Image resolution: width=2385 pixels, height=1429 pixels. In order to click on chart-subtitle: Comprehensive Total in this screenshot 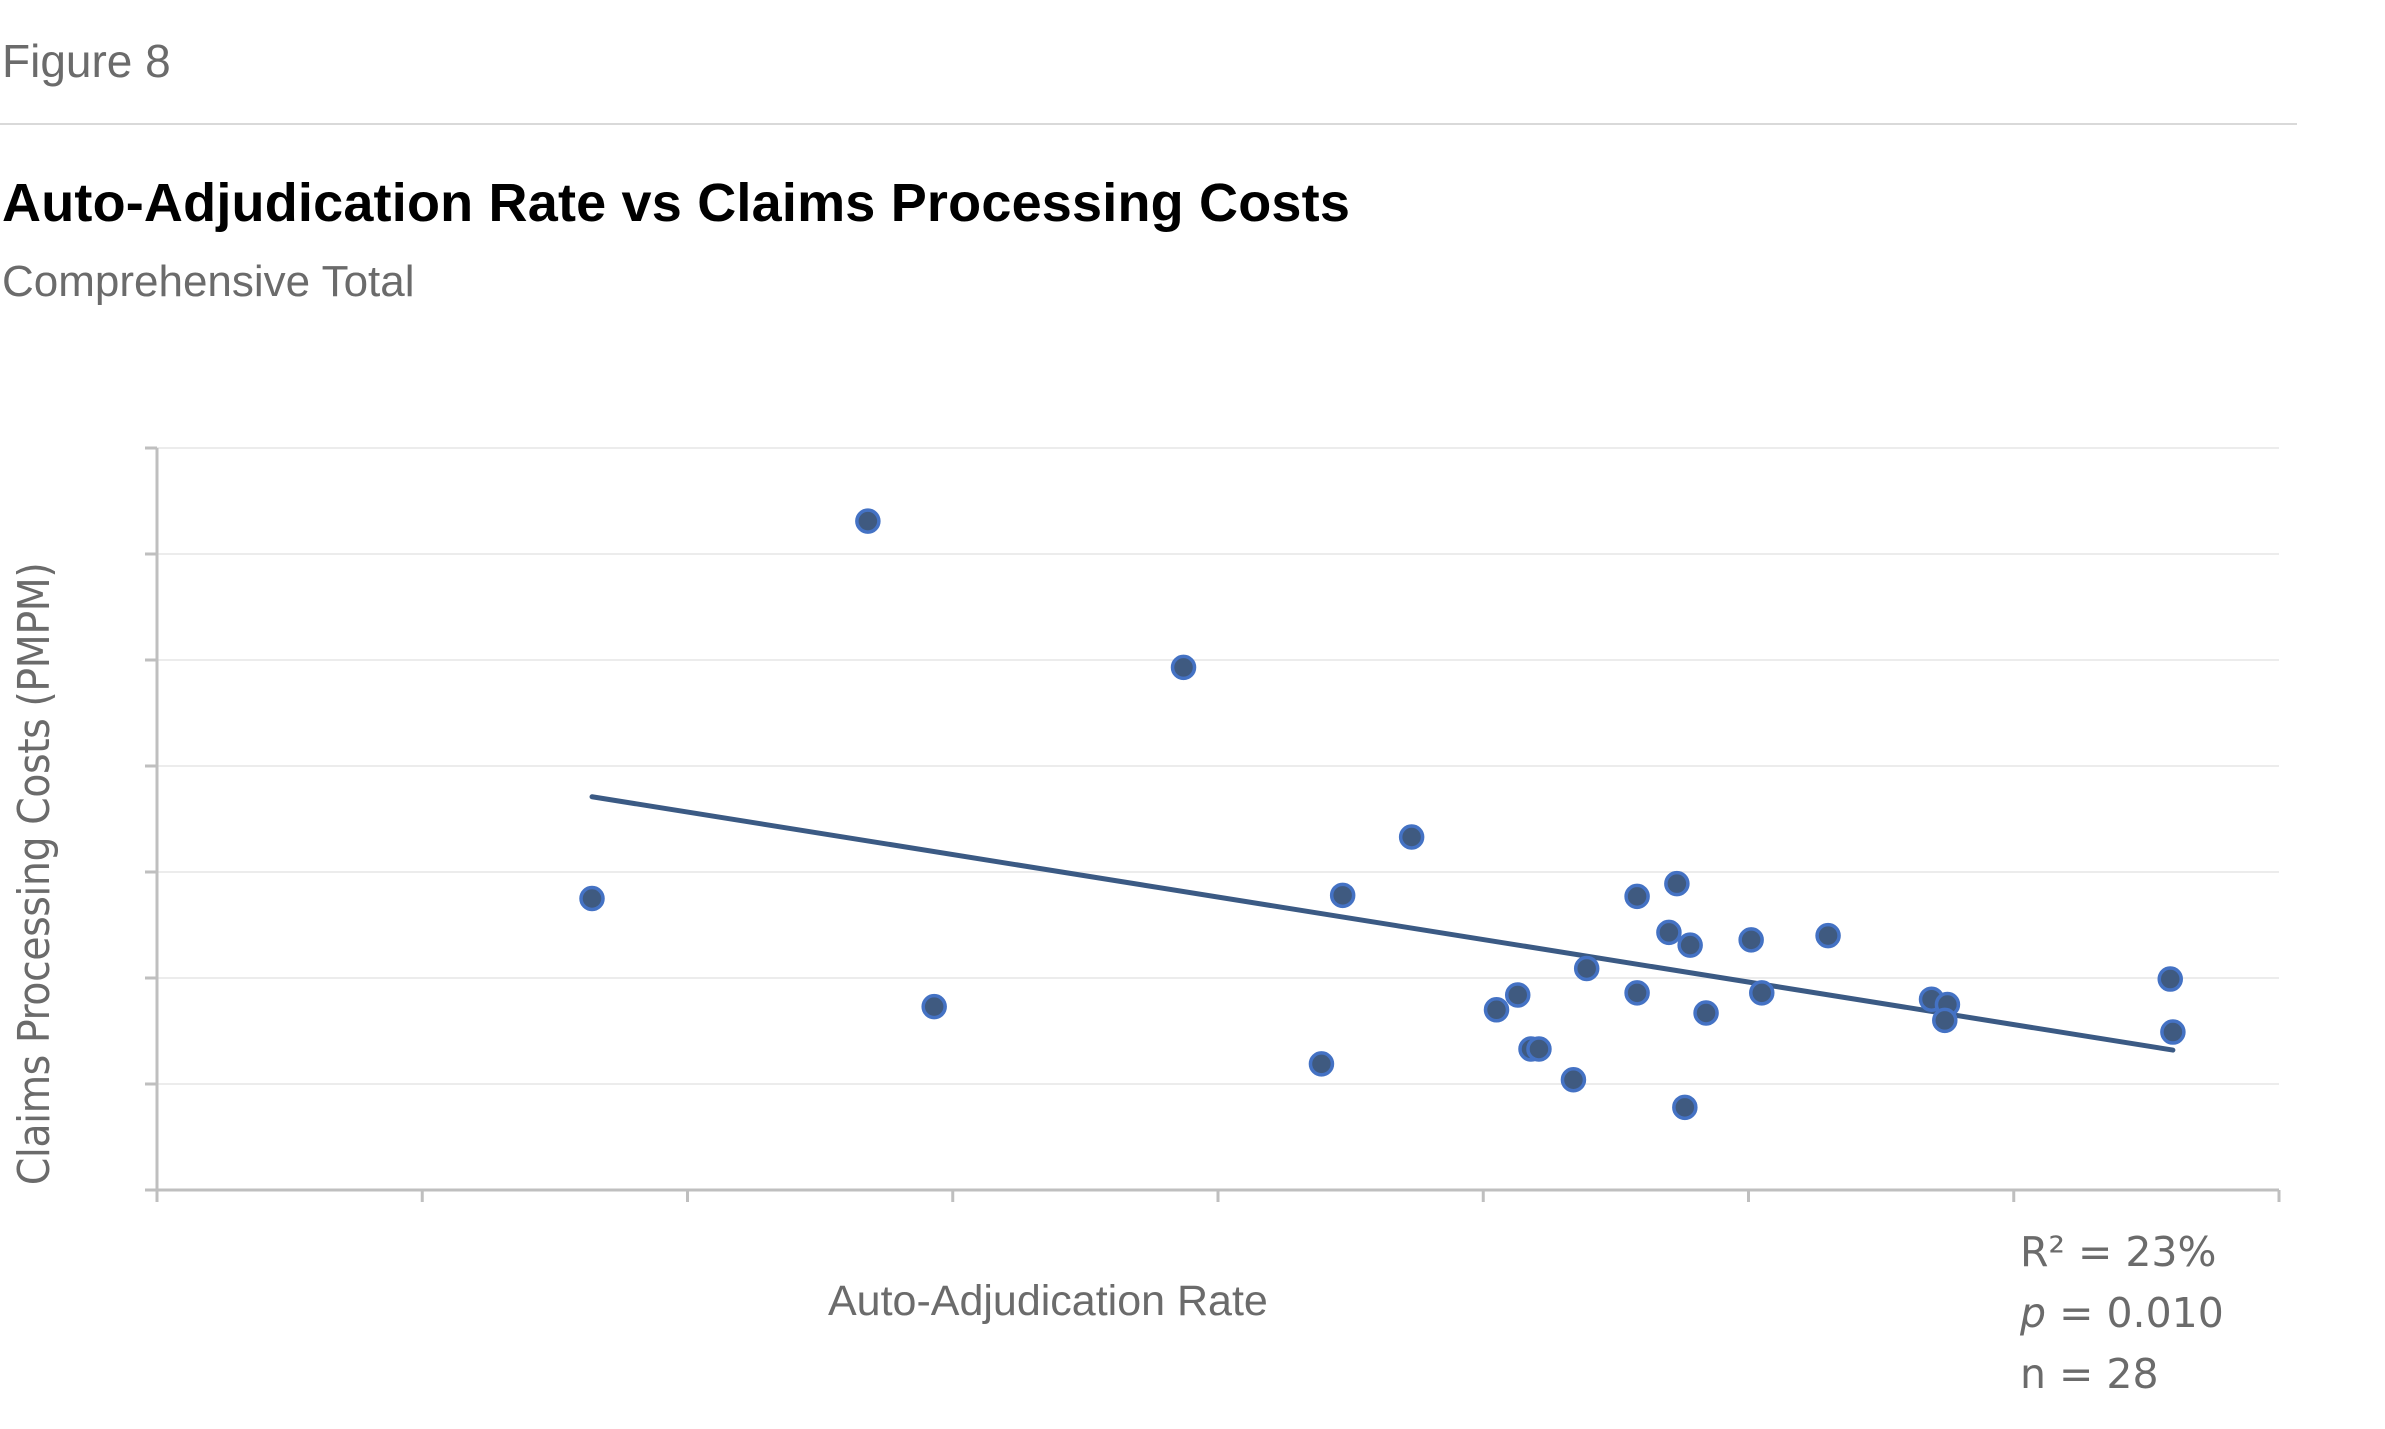, I will do `click(208, 281)`.